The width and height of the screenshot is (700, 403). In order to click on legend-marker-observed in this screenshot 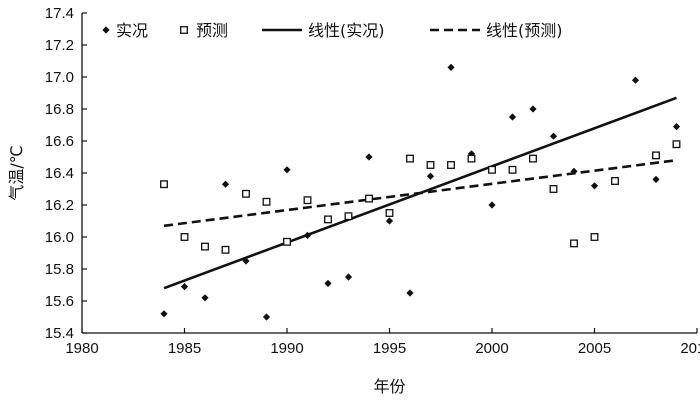, I will do `click(106, 30)`.